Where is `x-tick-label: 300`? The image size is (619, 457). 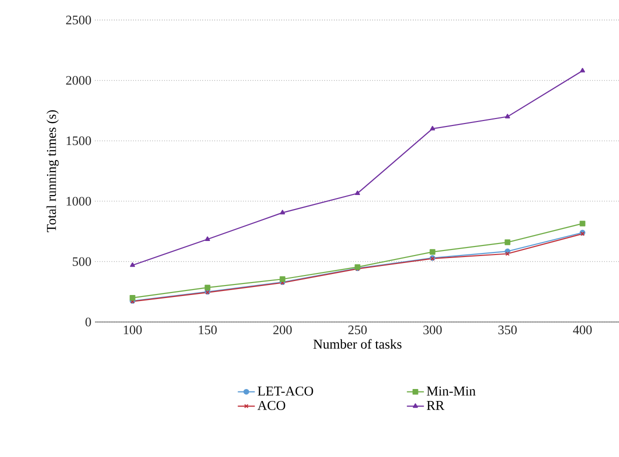 x-tick-label: 300 is located at coordinates (432, 330).